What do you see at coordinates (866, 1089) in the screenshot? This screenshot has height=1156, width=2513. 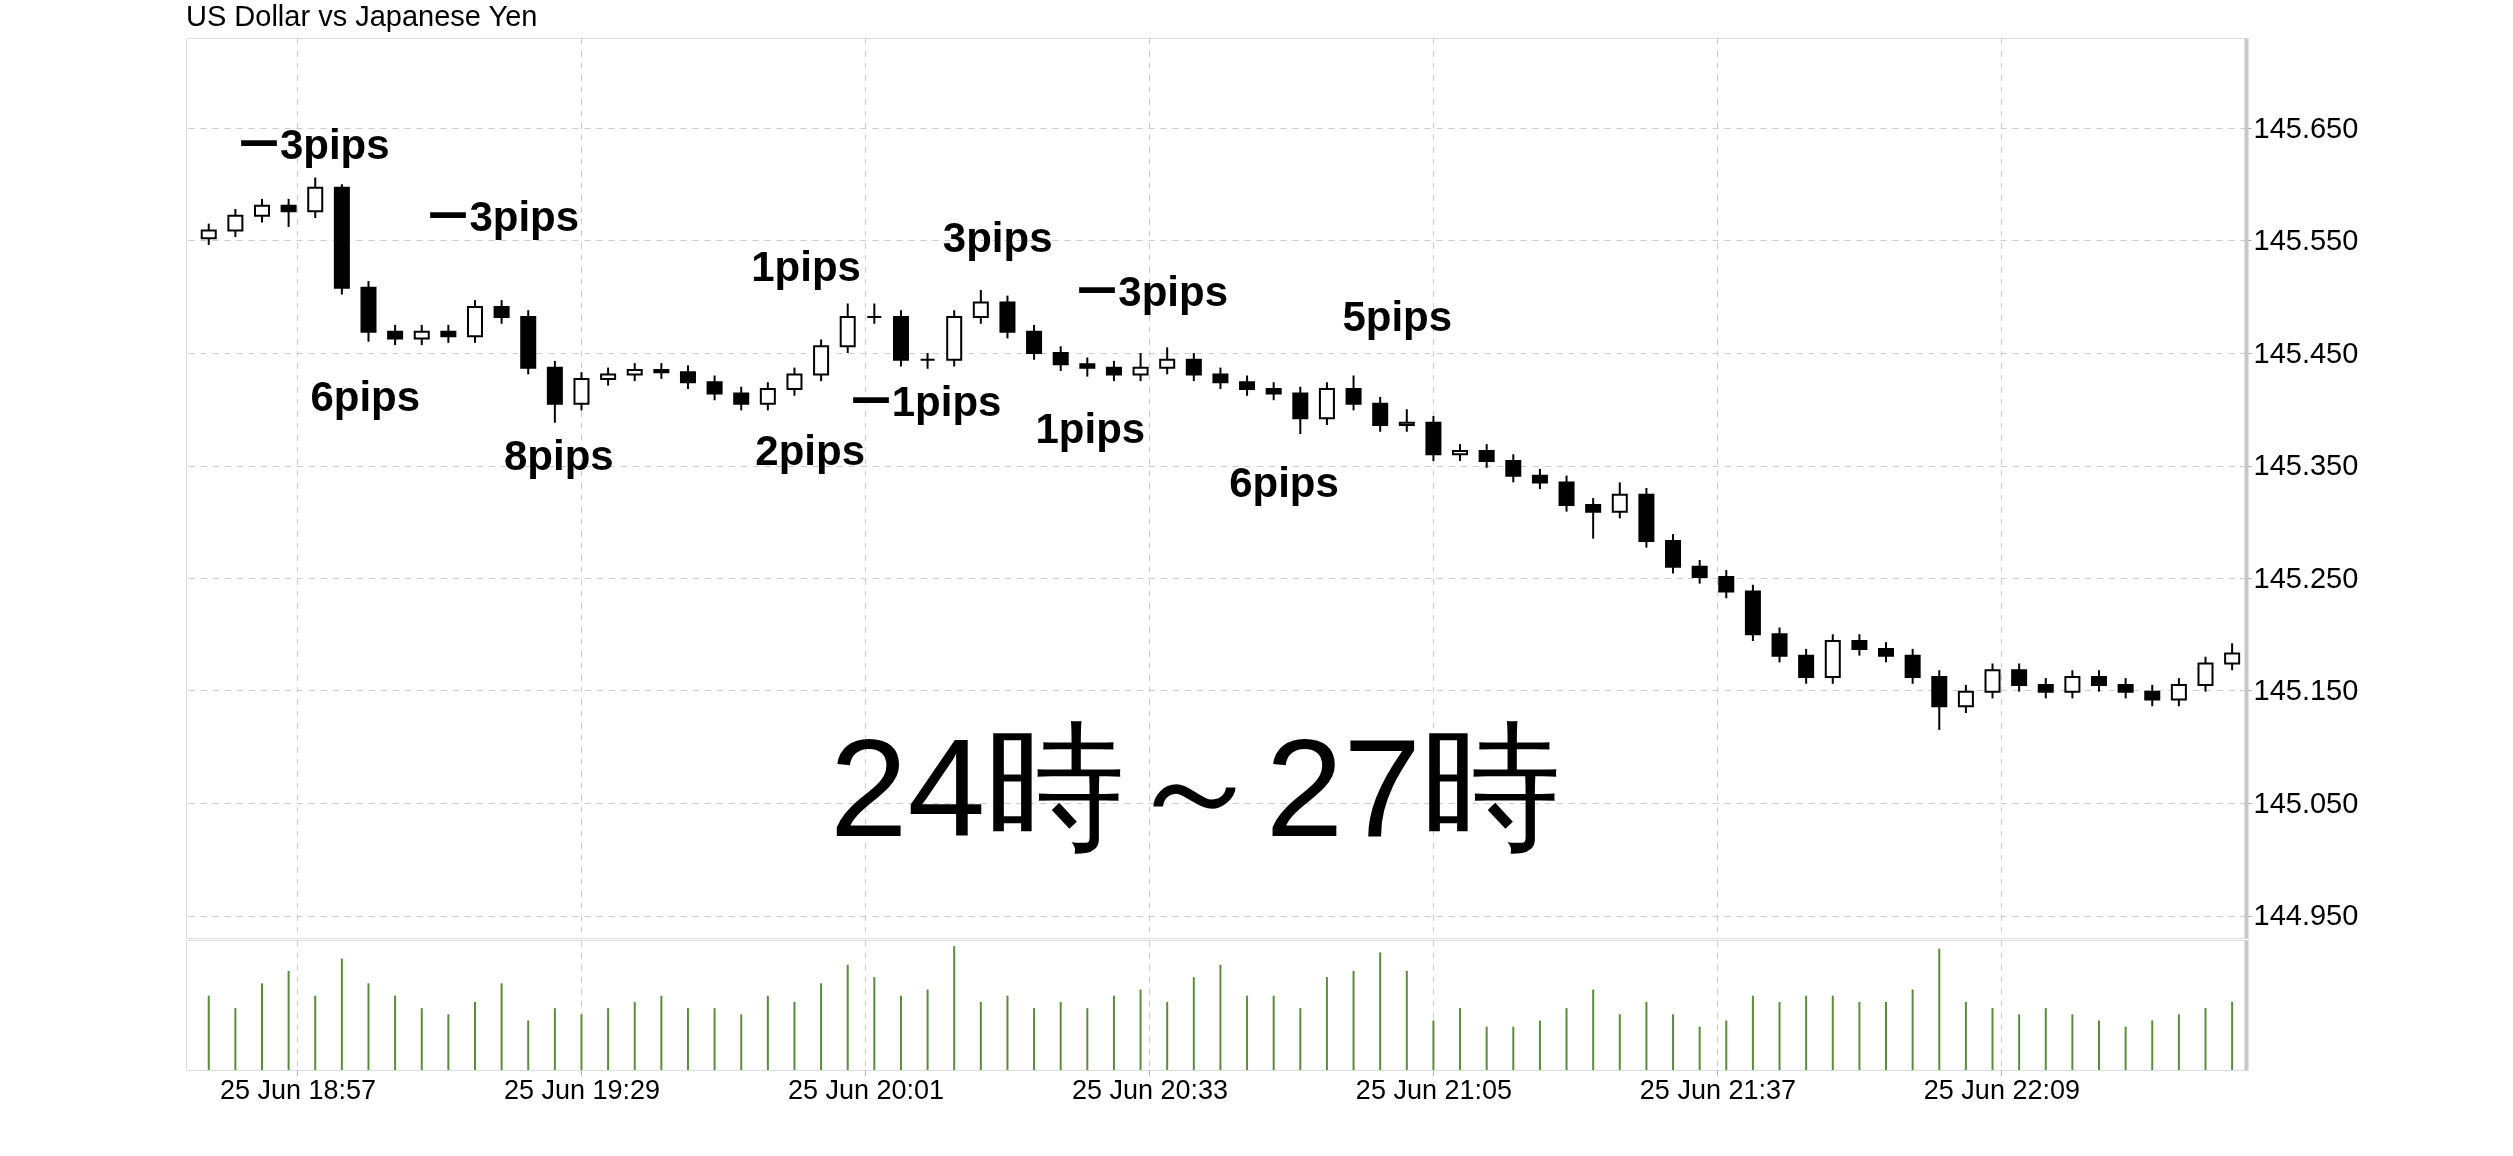 I see `x-tick-label: 25 Jun 20:01` at bounding box center [866, 1089].